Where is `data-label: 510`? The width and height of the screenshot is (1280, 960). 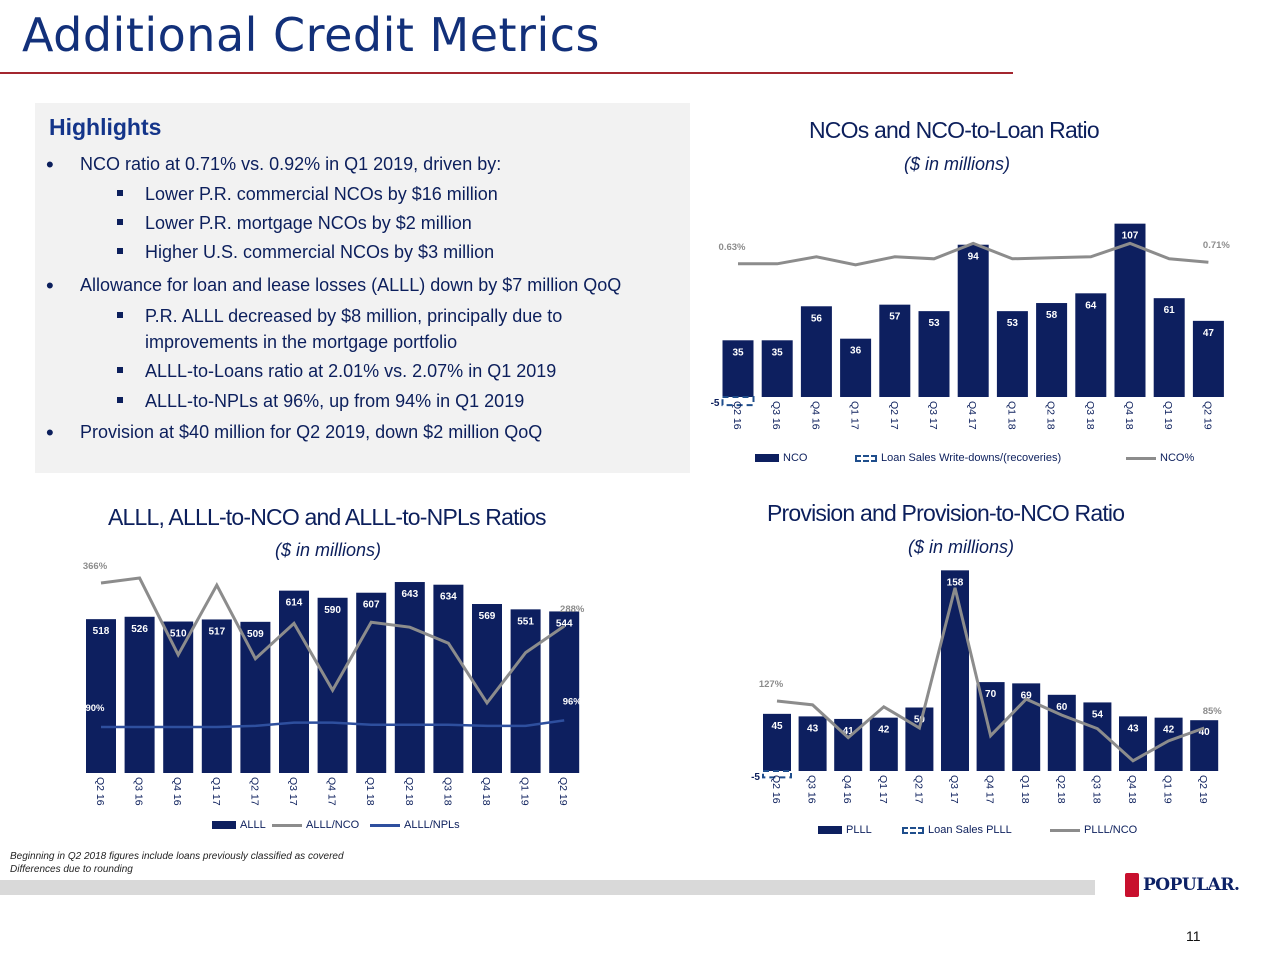
data-label: 510 is located at coordinates (178, 634).